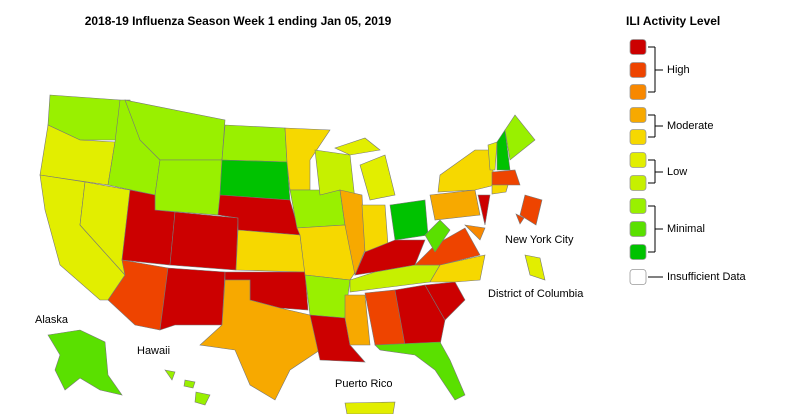 The image size is (790, 414). I want to click on legend-label: Low, so click(677, 172).